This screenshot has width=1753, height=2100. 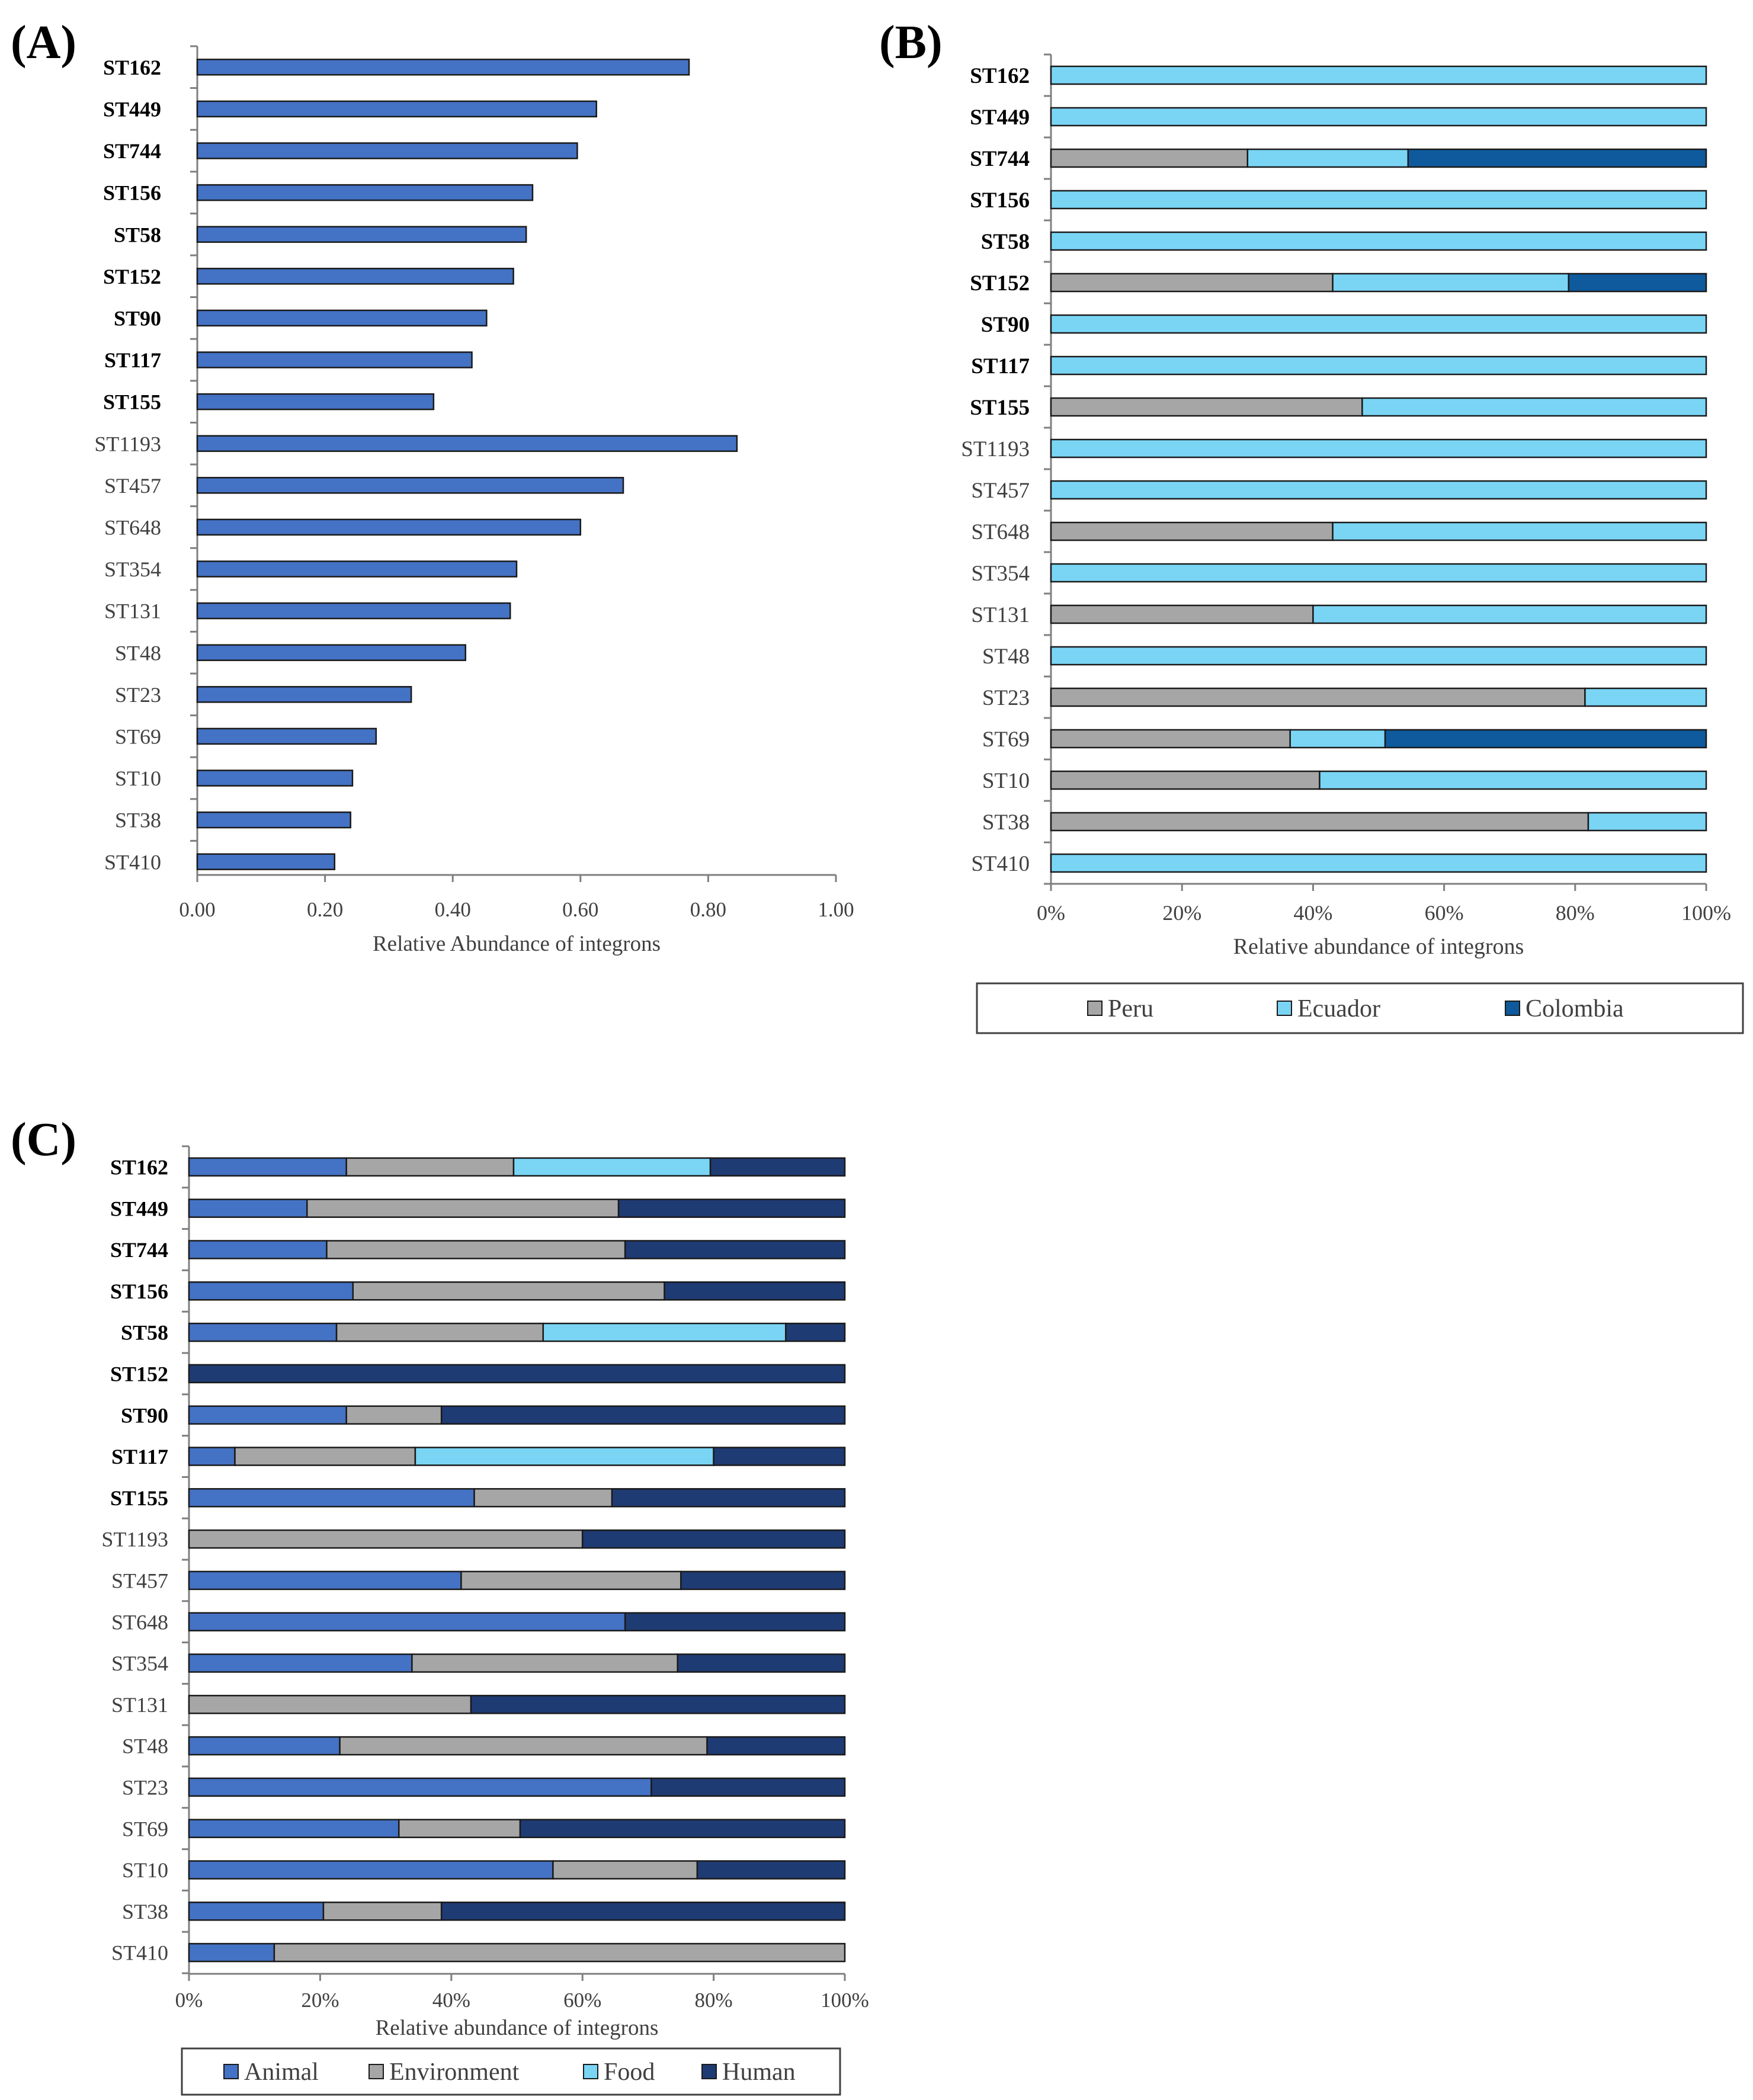 I want to click on category-label: ST58, so click(x=1005, y=242).